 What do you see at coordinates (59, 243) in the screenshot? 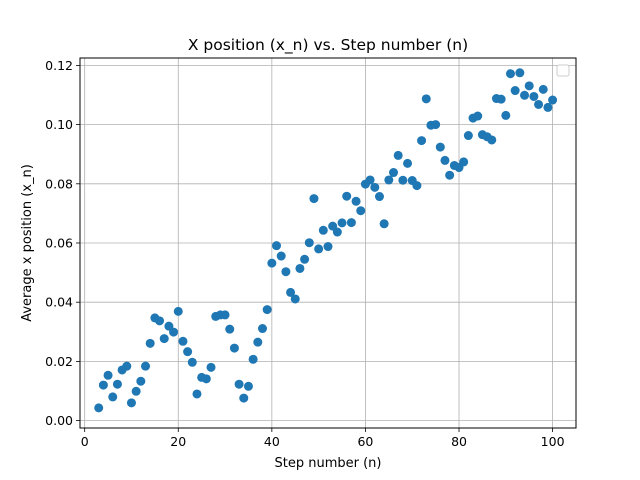
I see `y-tick-label: 0.06` at bounding box center [59, 243].